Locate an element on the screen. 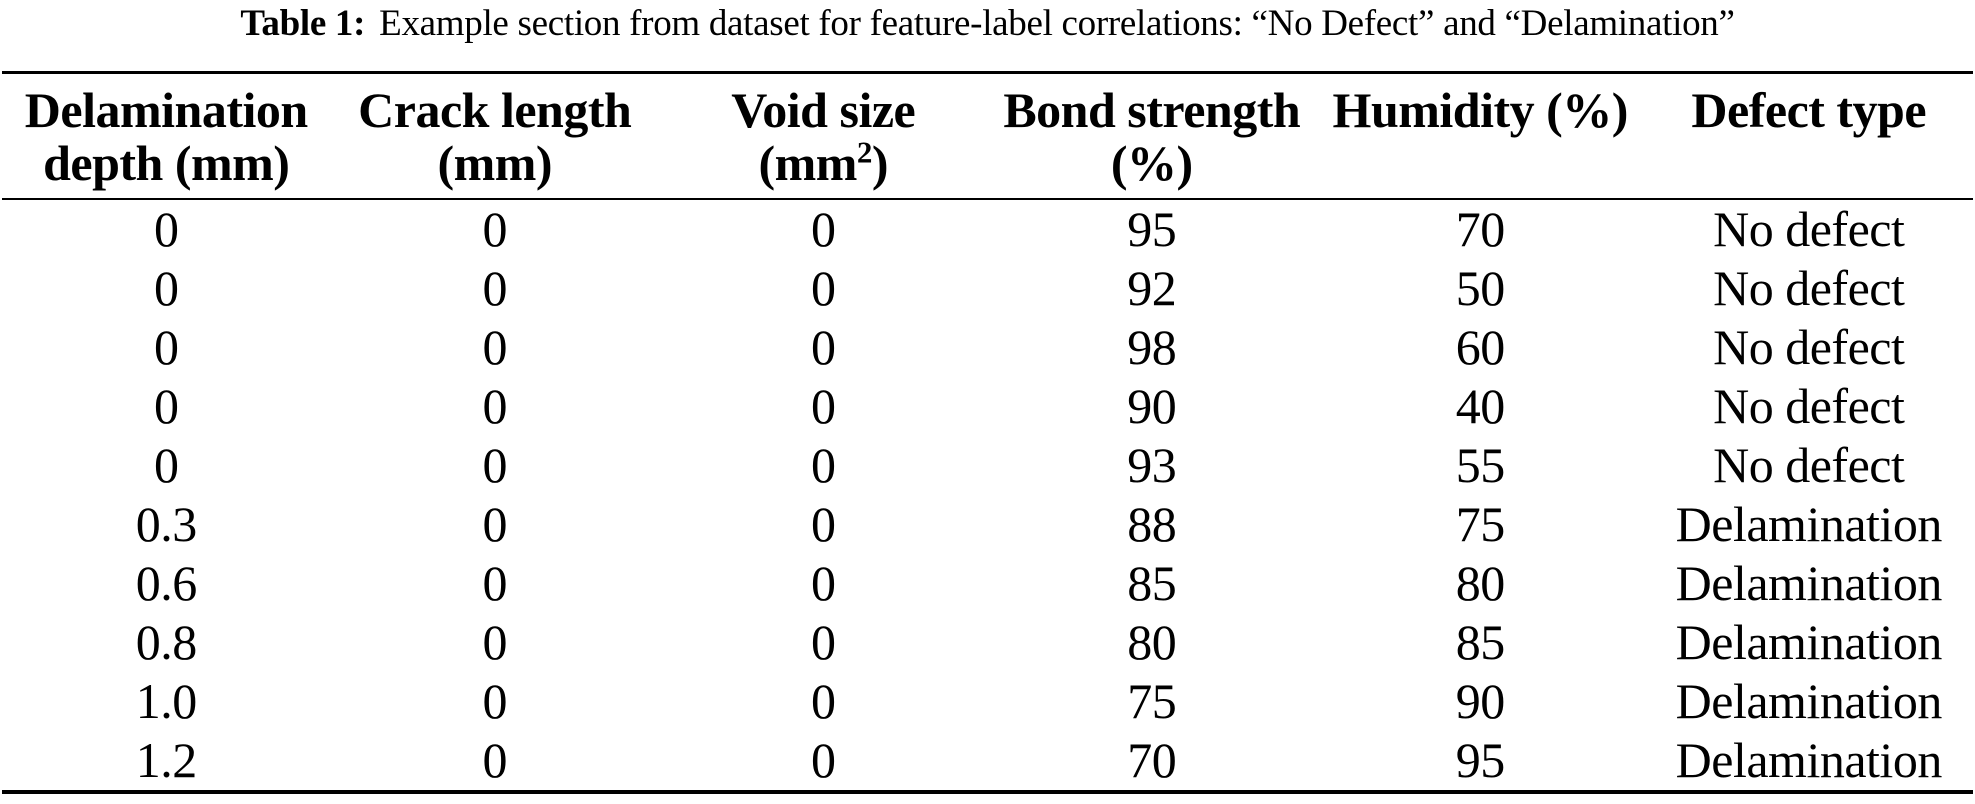 The width and height of the screenshot is (1975, 804). header-line1: Bond strength is located at coordinates (1152, 110).